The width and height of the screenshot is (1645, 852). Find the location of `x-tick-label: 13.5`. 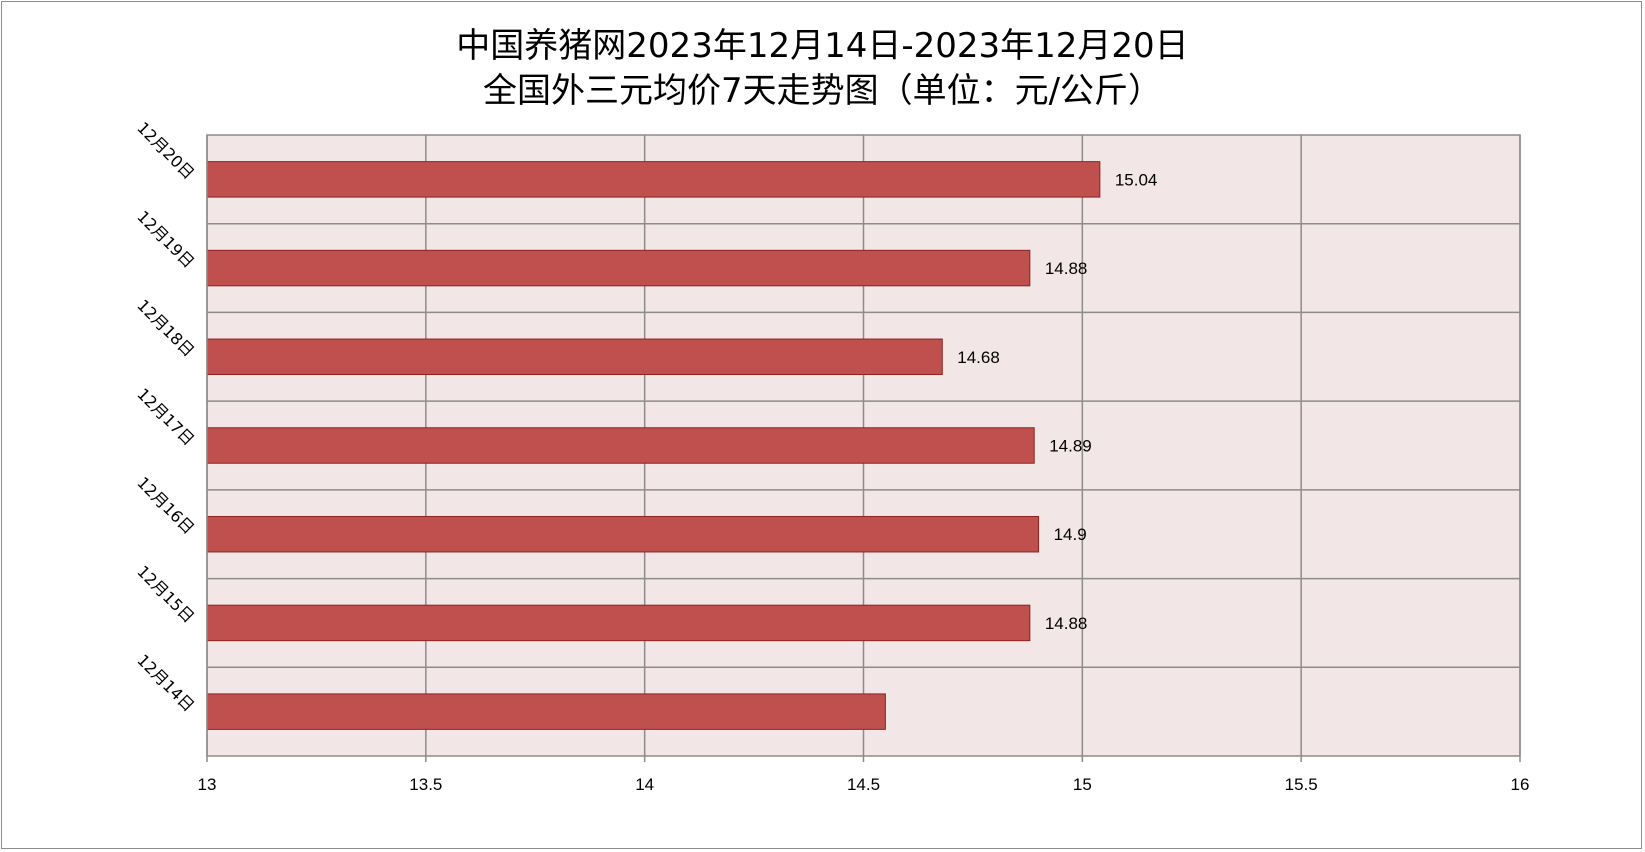

x-tick-label: 13.5 is located at coordinates (425, 784).